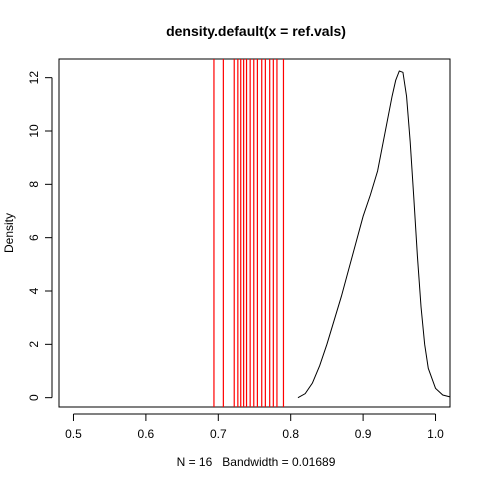 Image resolution: width=480 pixels, height=480 pixels. I want to click on chart-title: density.default(x = ref.vals), so click(256, 31).